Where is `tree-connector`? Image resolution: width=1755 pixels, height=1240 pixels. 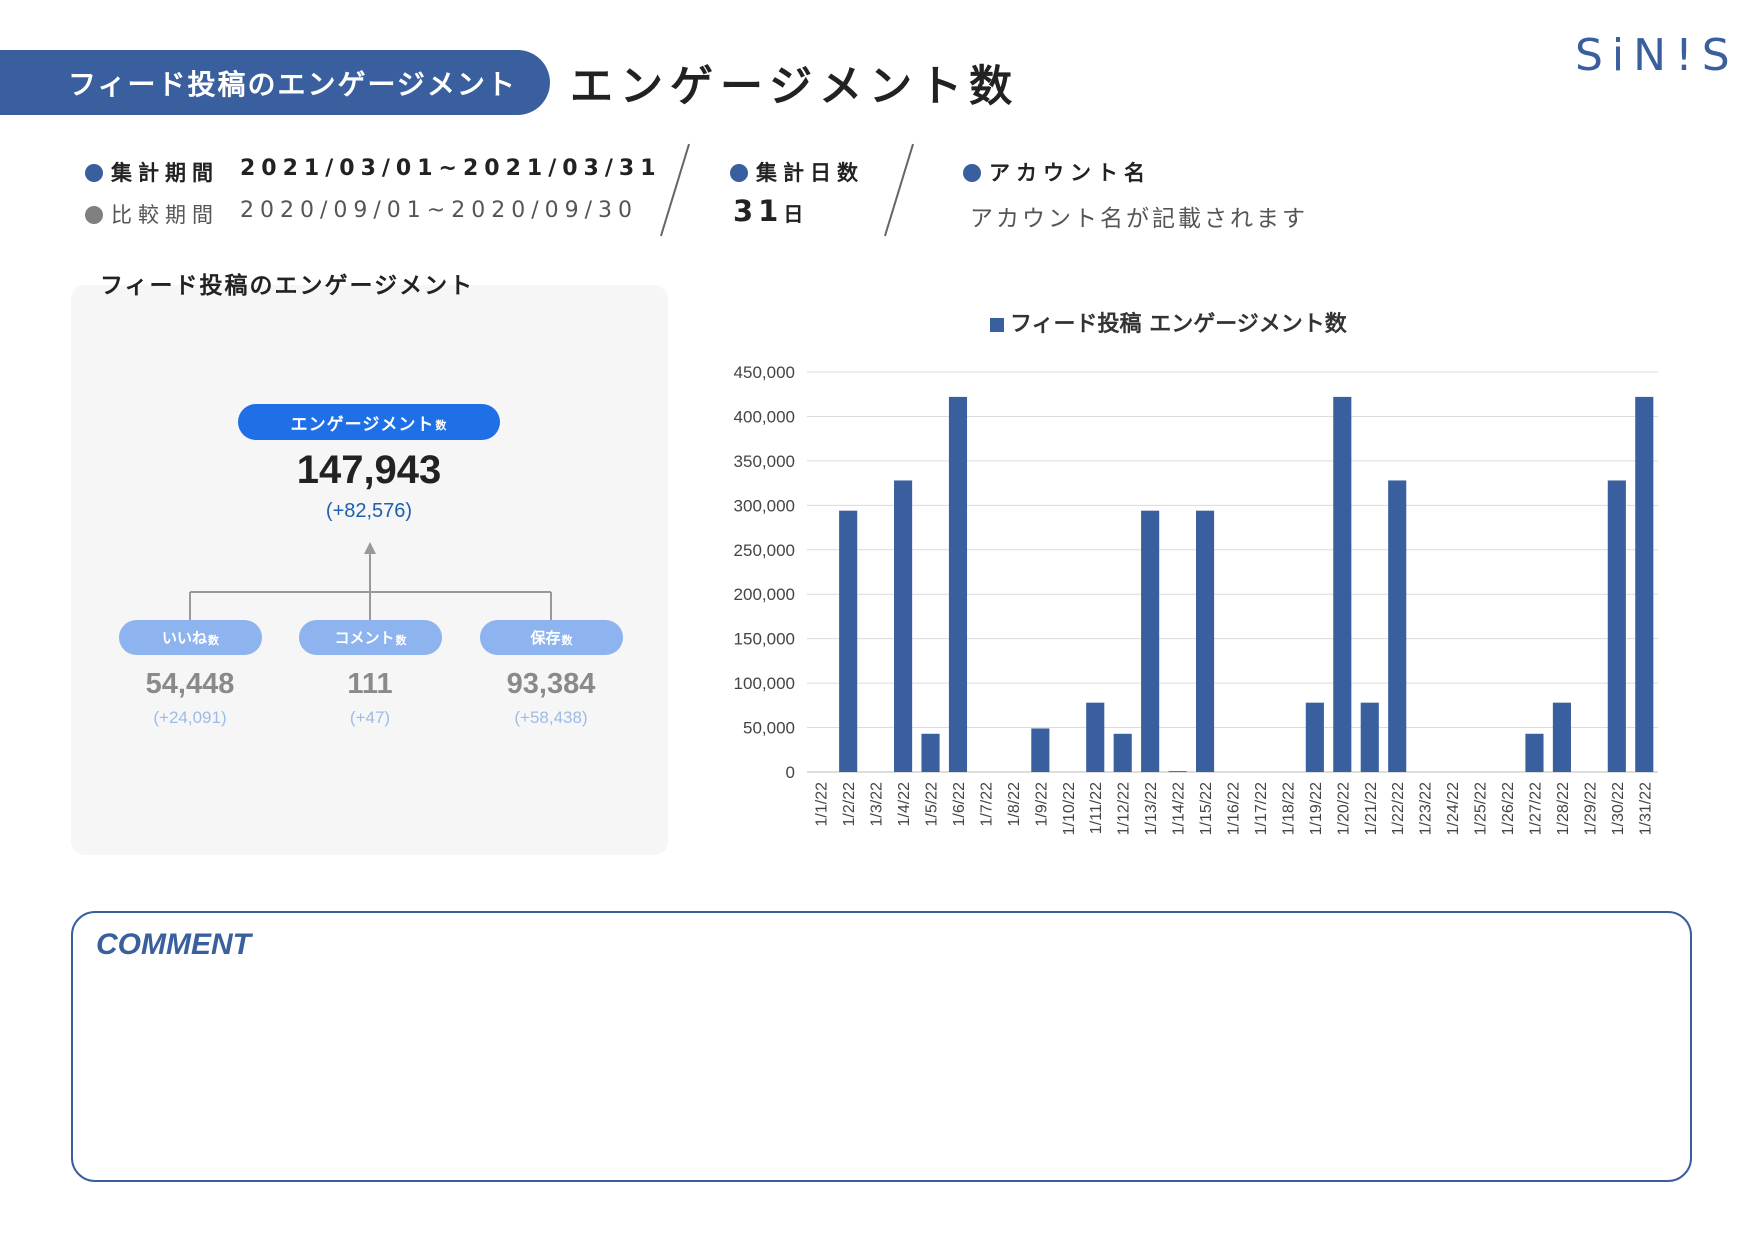
tree-connector is located at coordinates (370, 582).